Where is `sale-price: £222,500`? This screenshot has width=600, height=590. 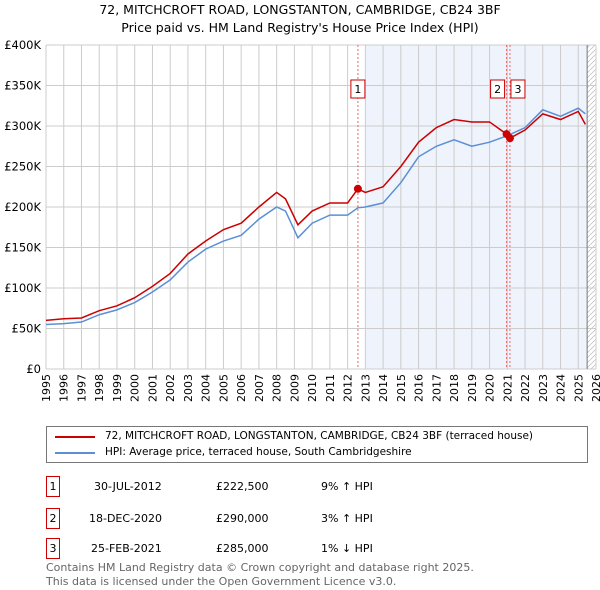 sale-price: £222,500 is located at coordinates (242, 486).